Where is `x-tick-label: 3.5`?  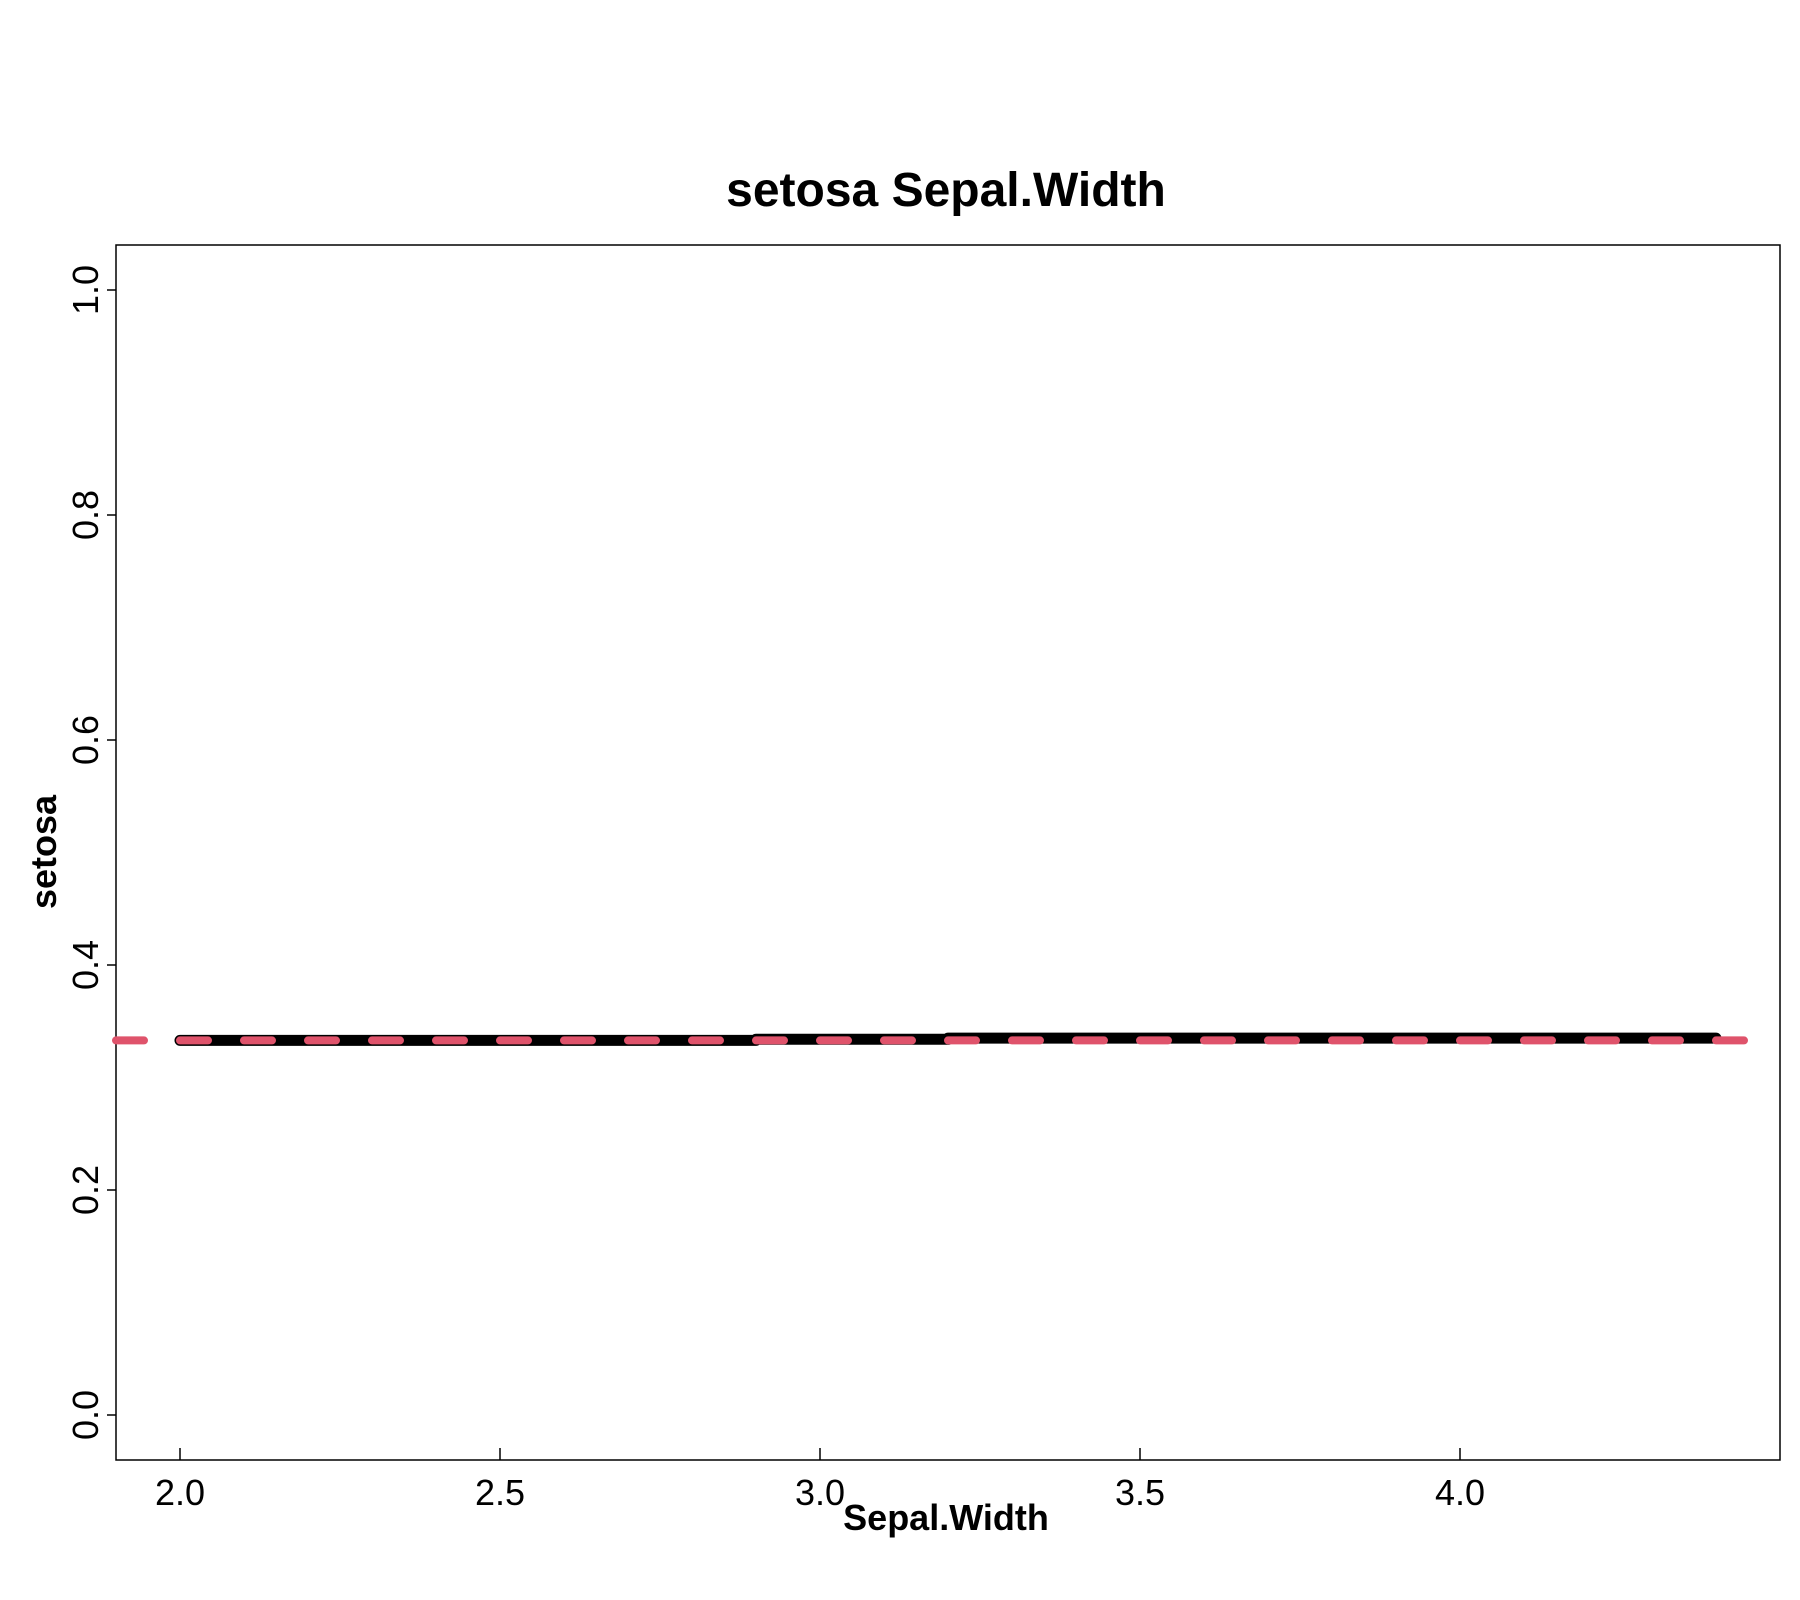 x-tick-label: 3.5 is located at coordinates (1140, 1492).